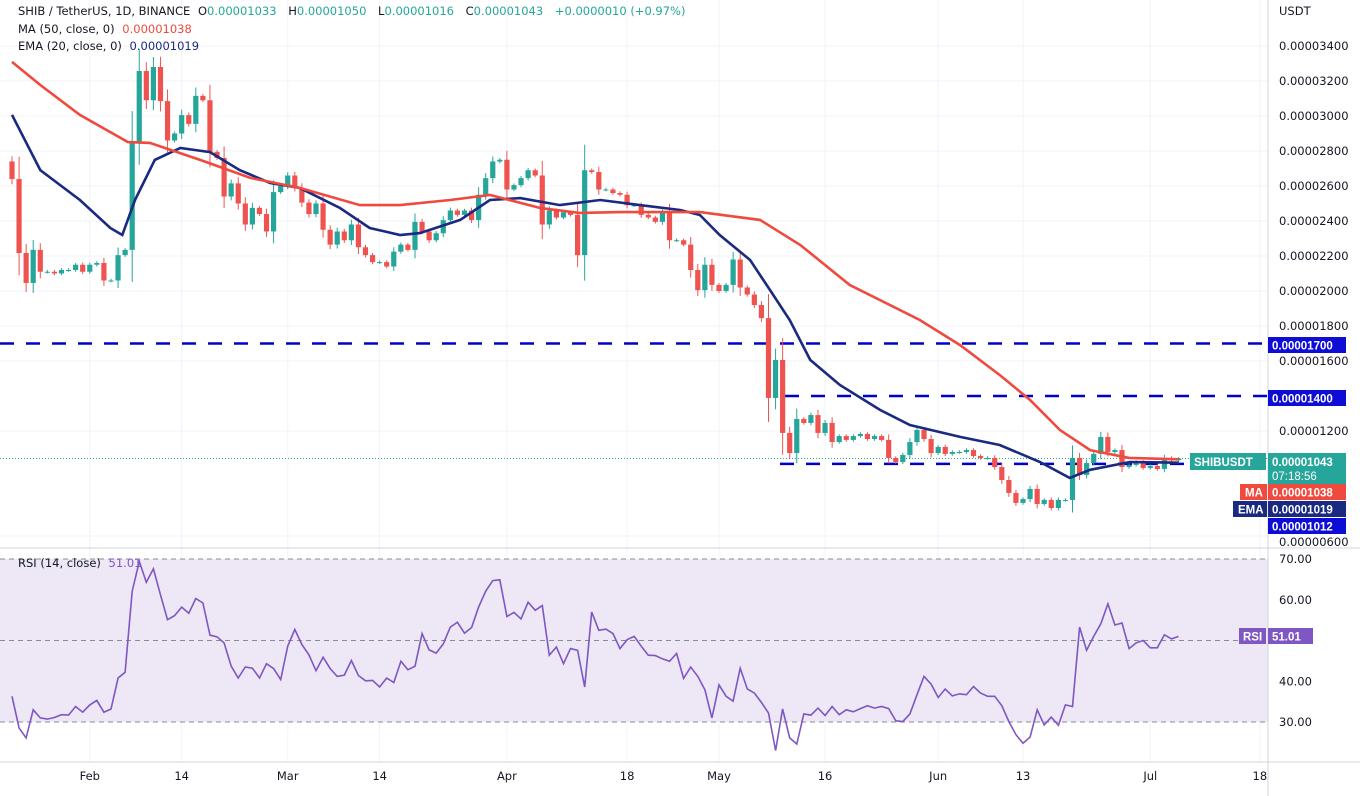 This screenshot has height=796, width=1360. What do you see at coordinates (1295, 559) in the screenshot?
I see `rsi-axis-label: 70.00` at bounding box center [1295, 559].